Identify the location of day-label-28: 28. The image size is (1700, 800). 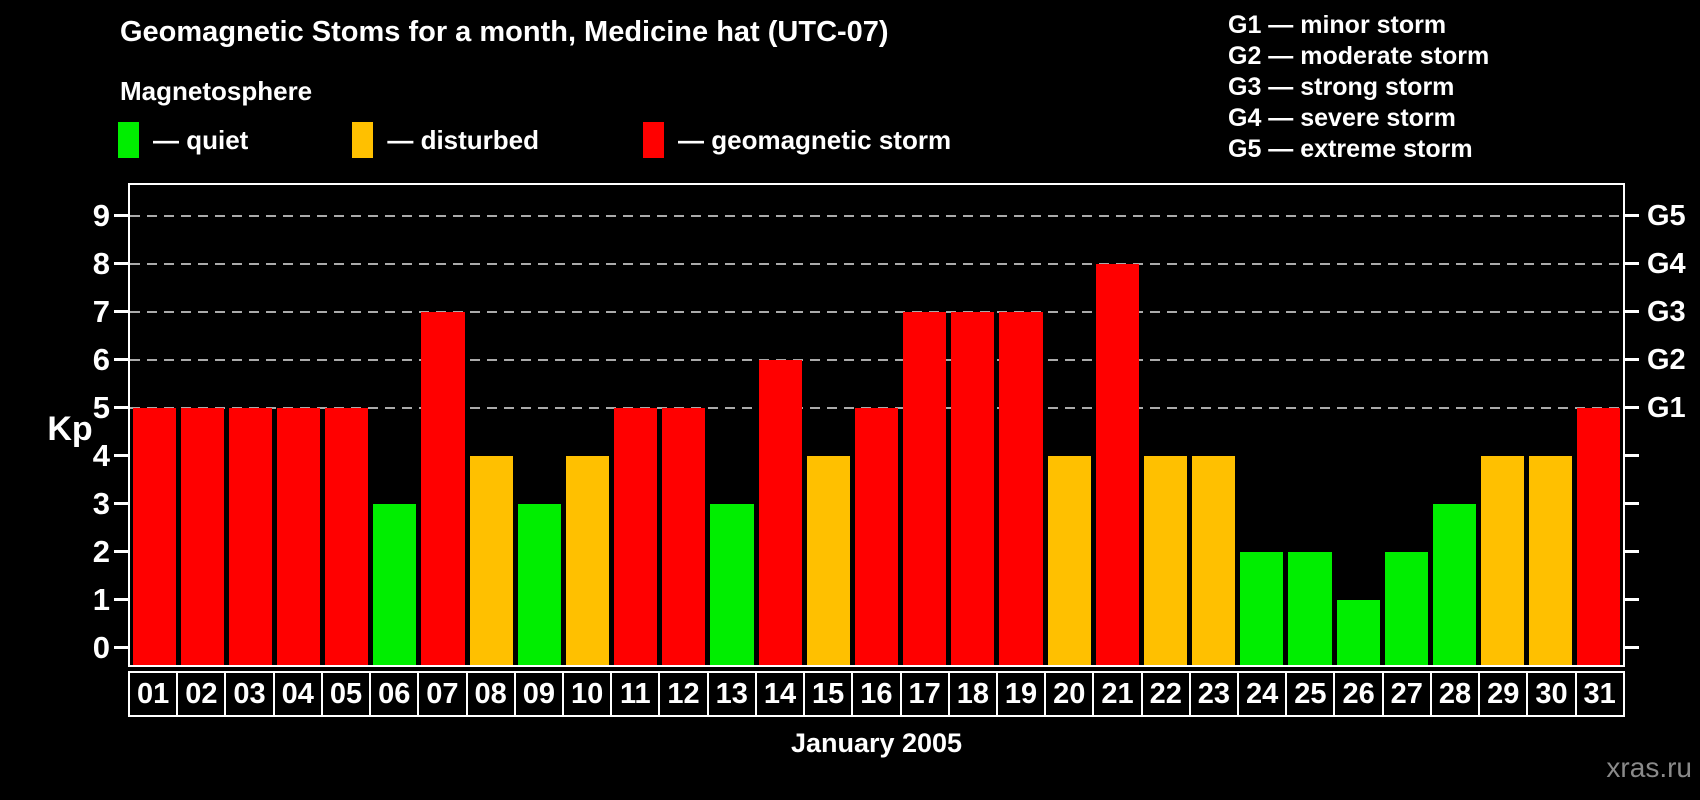
(1455, 694).